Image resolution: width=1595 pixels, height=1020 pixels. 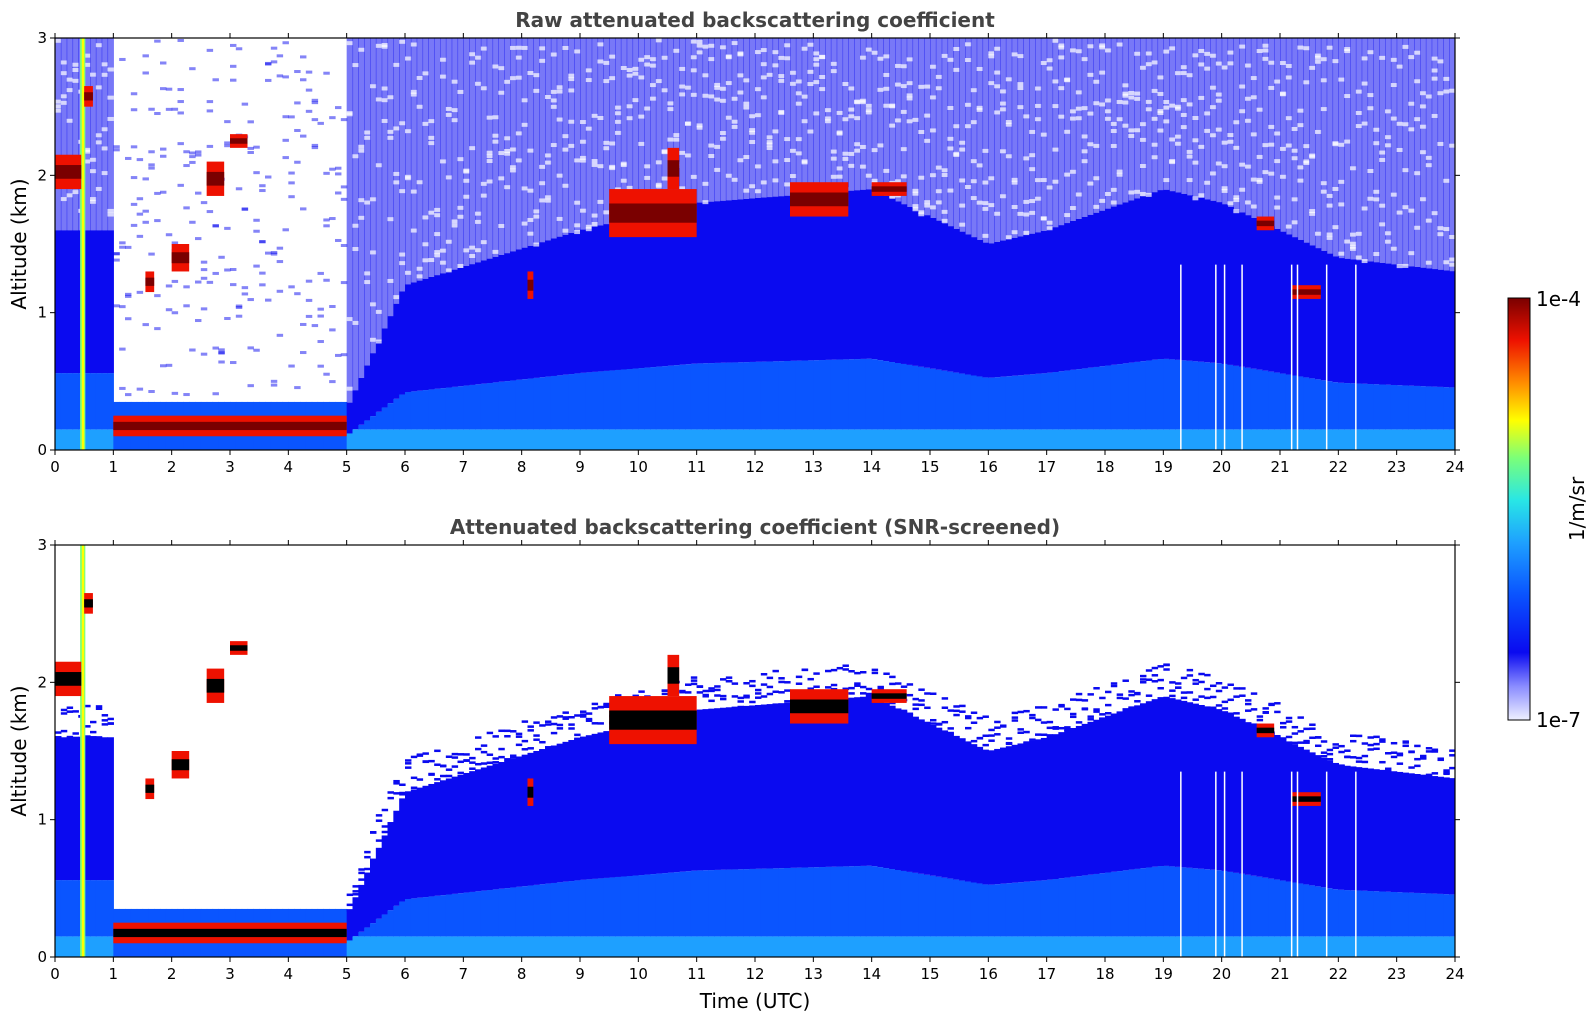 I want to click on x-tick-label: 9, so click(x=580, y=467).